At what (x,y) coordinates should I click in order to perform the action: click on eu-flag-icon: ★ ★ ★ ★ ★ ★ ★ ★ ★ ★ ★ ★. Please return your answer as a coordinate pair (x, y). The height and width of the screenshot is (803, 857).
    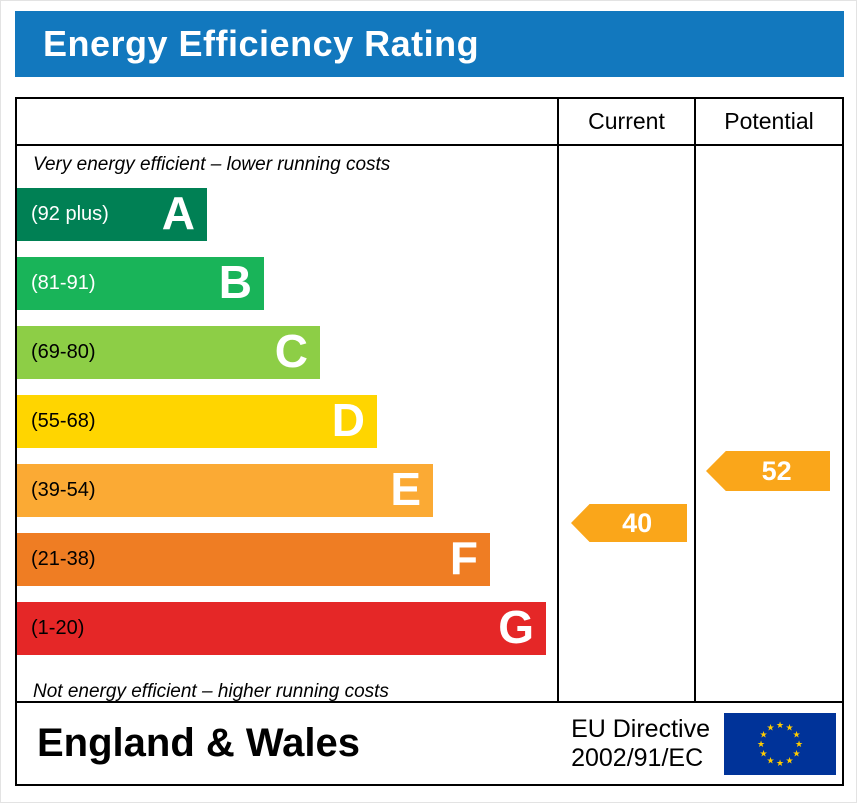
    Looking at the image, I should click on (780, 743).